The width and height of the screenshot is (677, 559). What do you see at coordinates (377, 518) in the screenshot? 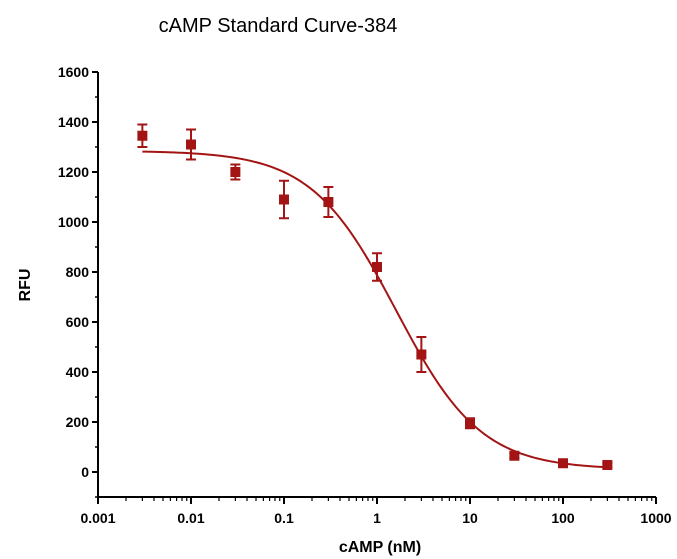
I see `x-tick-label: 1` at bounding box center [377, 518].